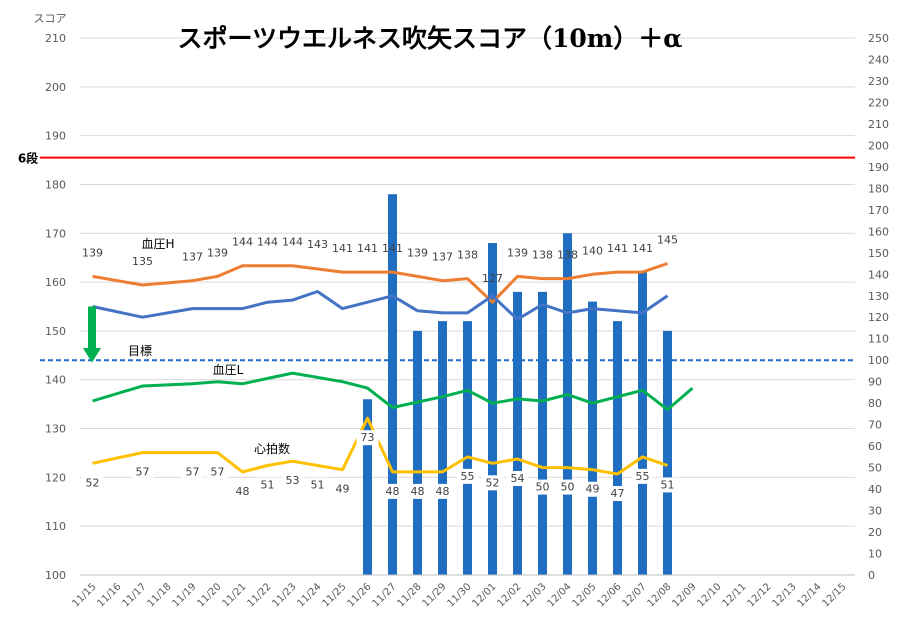 This screenshot has height=624, width=900. Describe the element at coordinates (109, 595) in the screenshot. I see `x-tick-label: 11/16` at that location.